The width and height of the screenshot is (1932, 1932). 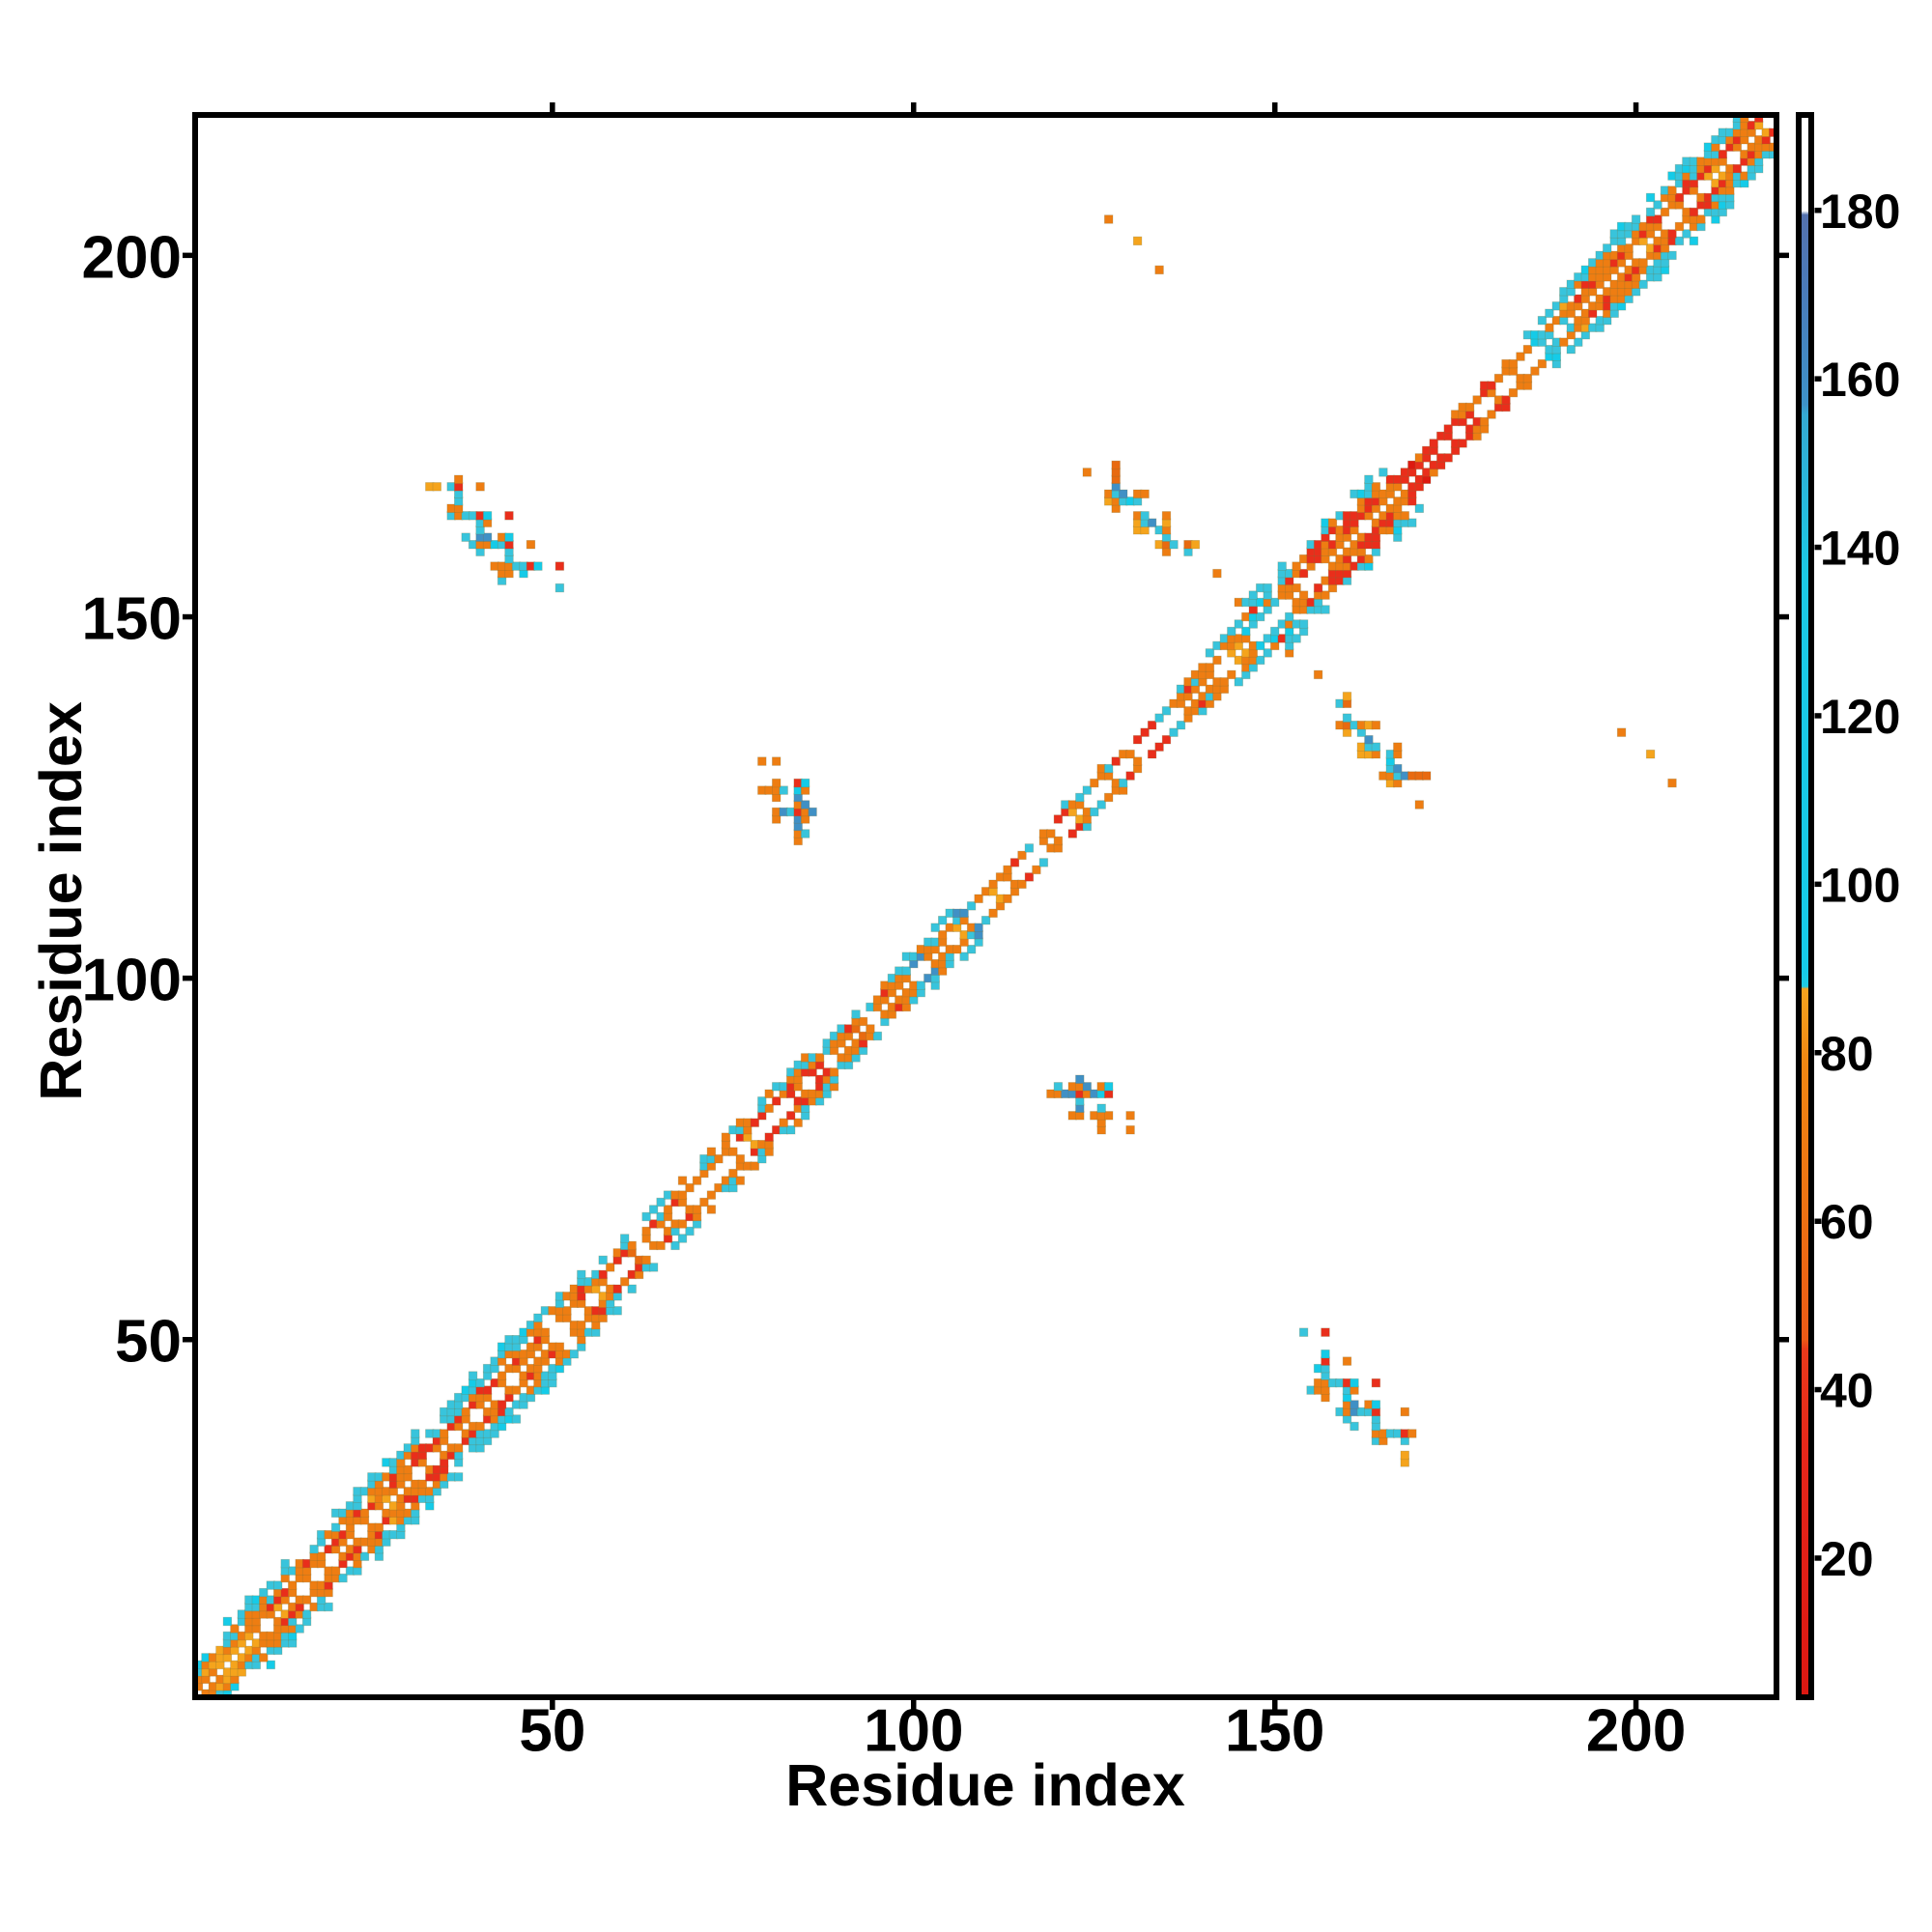 What do you see at coordinates (1860, 380) in the screenshot?
I see `svg-text: 160` at bounding box center [1860, 380].